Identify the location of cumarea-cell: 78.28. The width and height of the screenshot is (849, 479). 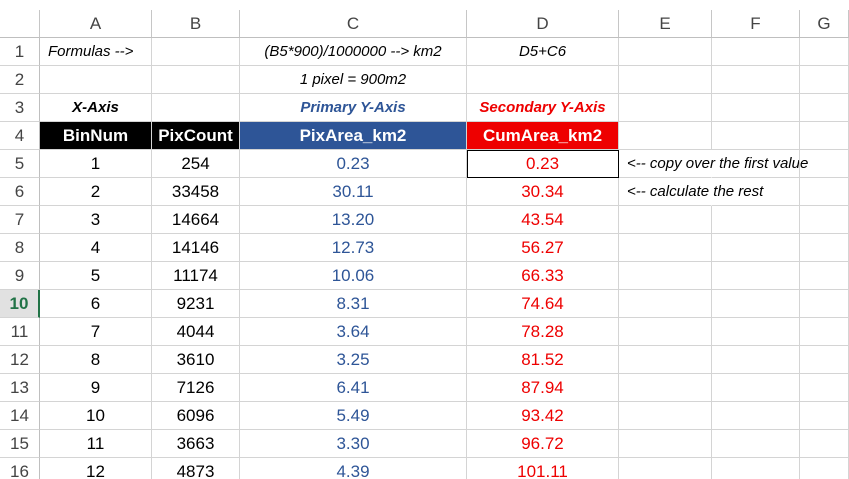
(543, 332).